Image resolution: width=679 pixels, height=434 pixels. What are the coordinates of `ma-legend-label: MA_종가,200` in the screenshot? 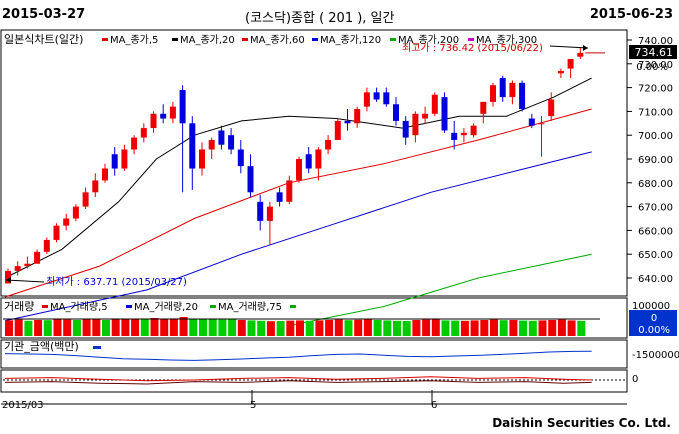 It's located at (428, 40).